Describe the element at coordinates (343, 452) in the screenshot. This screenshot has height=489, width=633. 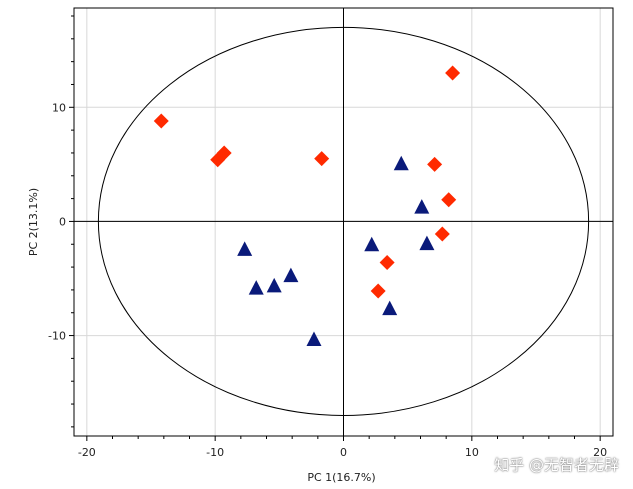
I see `x-tick-label: 0` at that location.